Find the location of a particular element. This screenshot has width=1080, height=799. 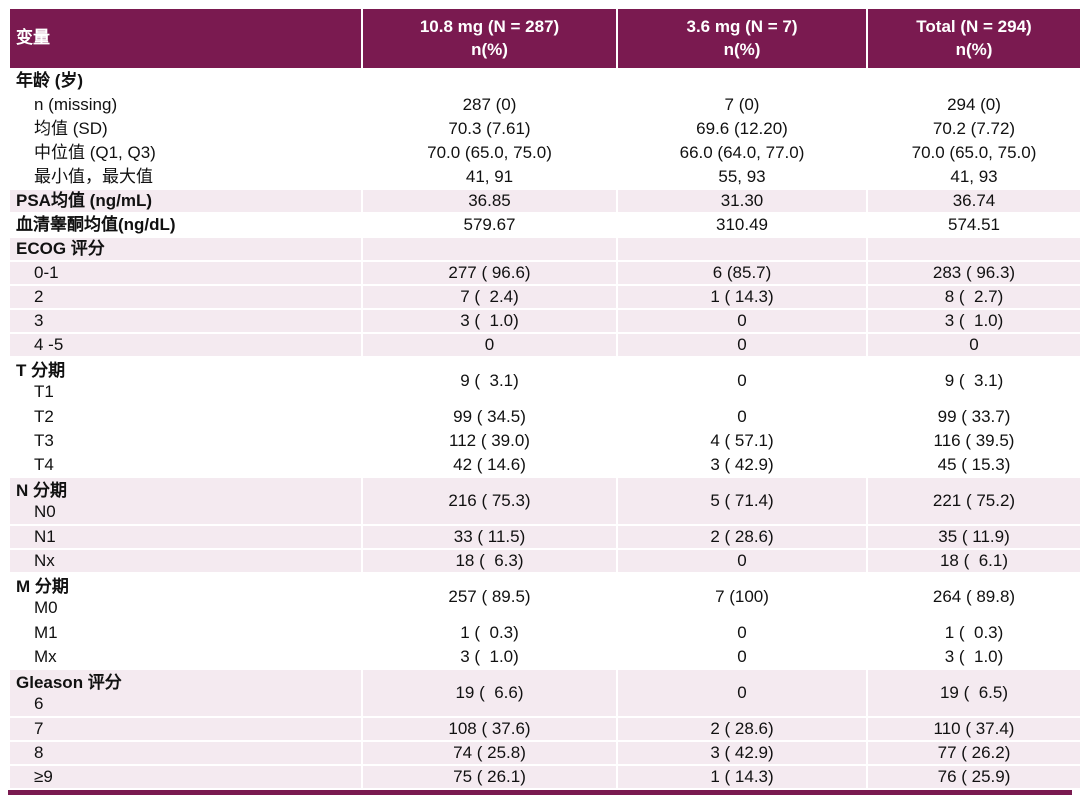

row-label-cell: T2 is located at coordinates (185, 417).